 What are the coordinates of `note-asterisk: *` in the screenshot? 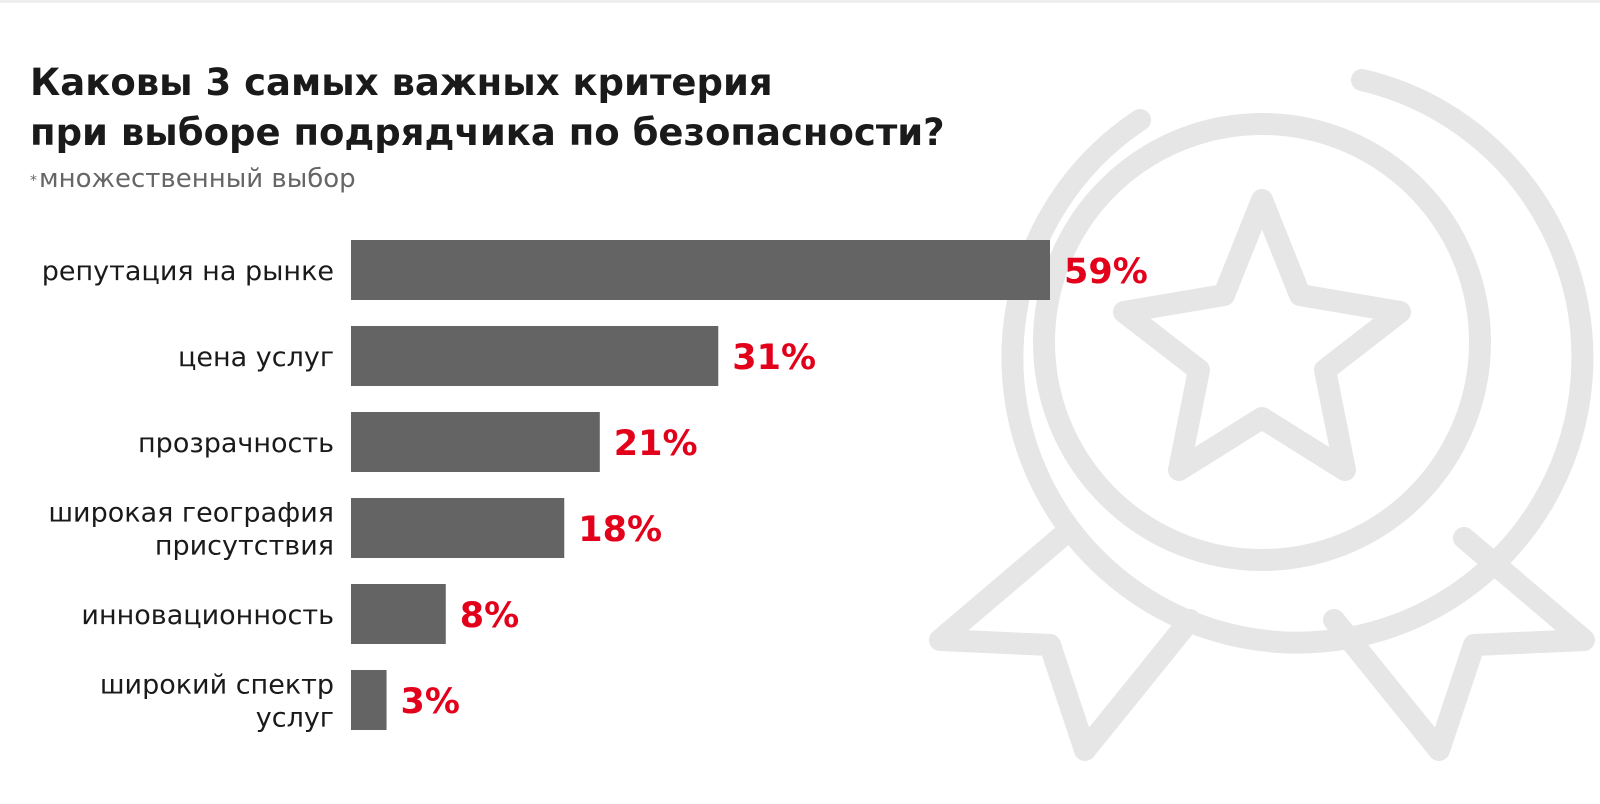 It's located at (33, 181).